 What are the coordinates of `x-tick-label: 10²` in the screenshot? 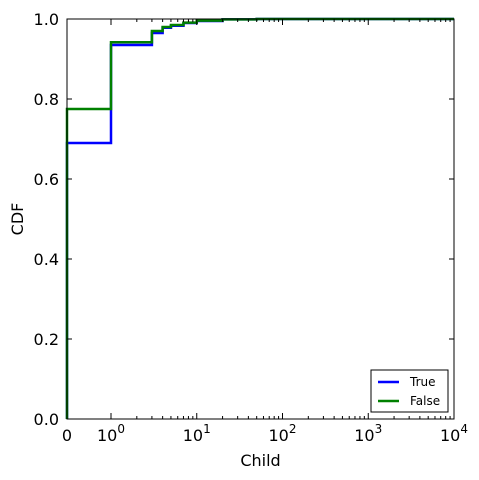 It's located at (283, 433).